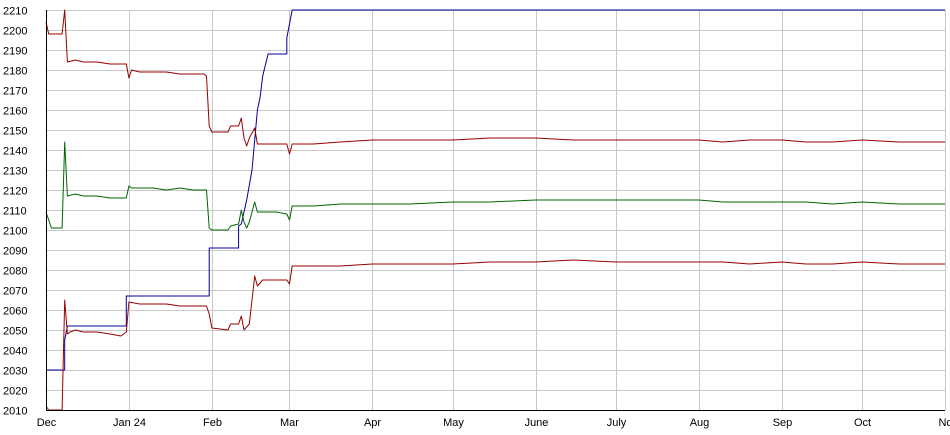 The height and width of the screenshot is (435, 950). Describe the element at coordinates (15, 292) in the screenshot. I see `y-tick-label: 2070` at that location.